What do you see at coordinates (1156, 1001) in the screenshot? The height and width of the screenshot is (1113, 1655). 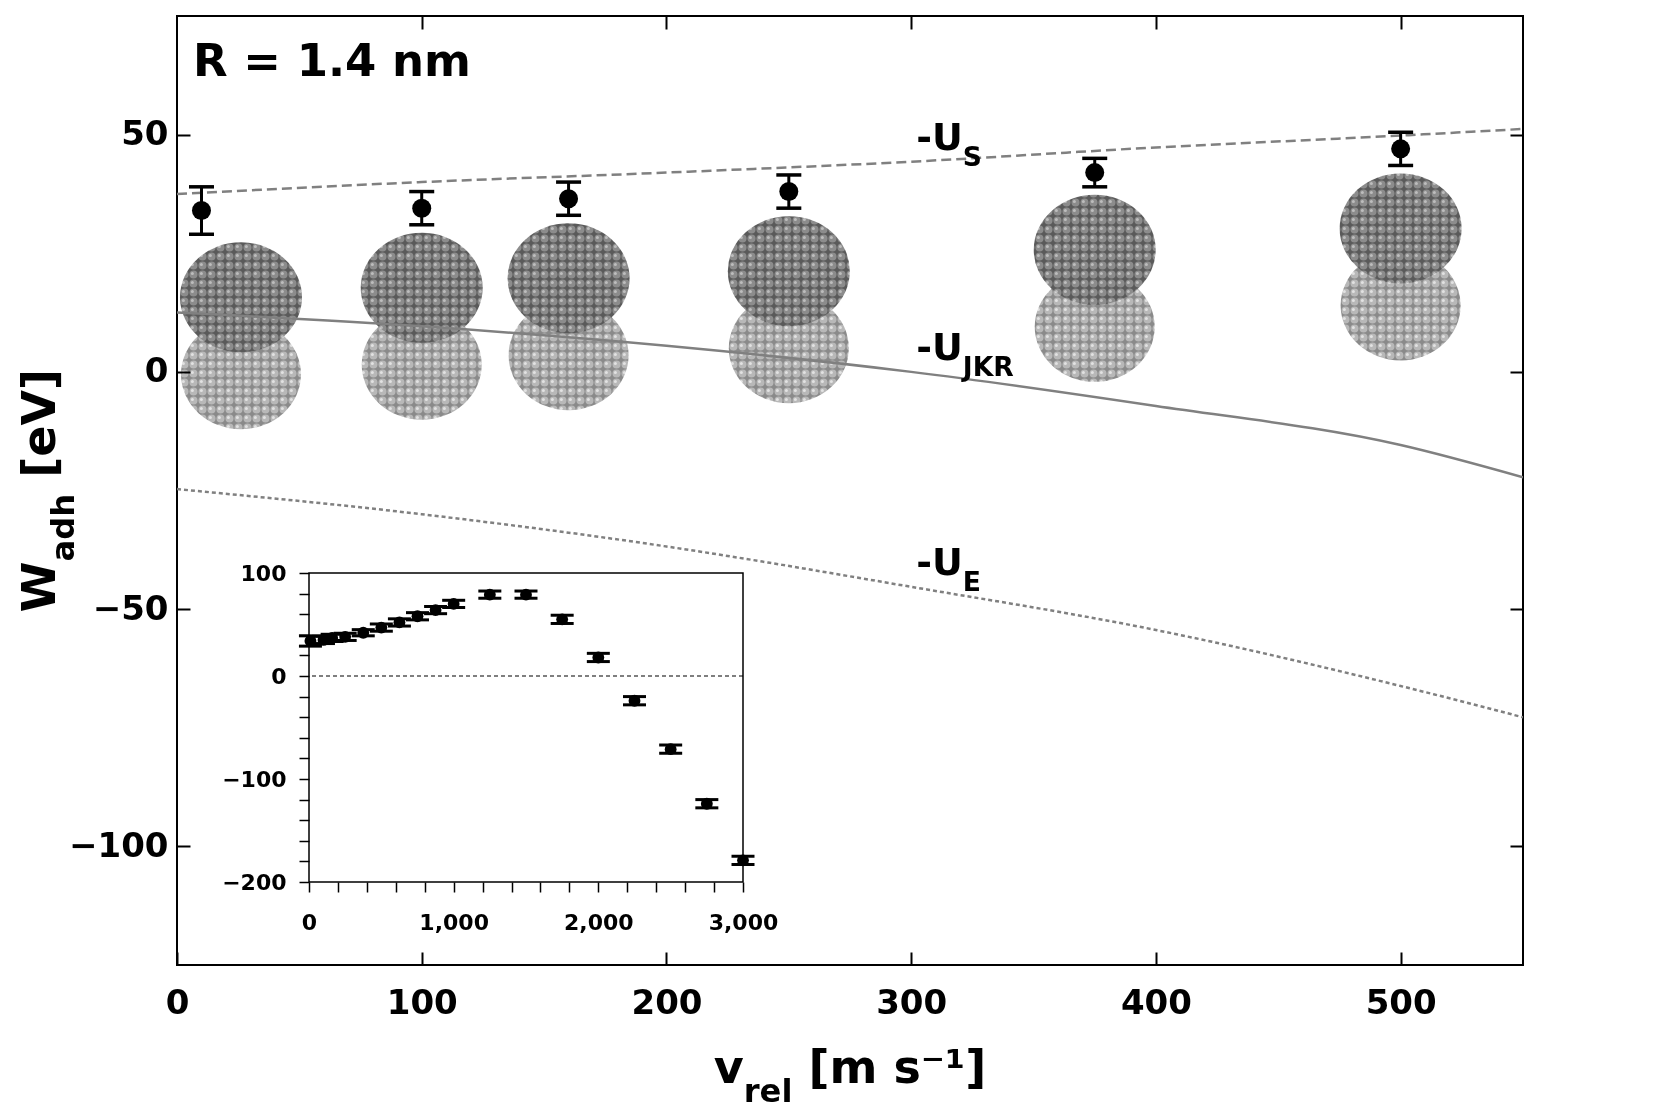 I see `x-tick-label: 400` at bounding box center [1156, 1001].